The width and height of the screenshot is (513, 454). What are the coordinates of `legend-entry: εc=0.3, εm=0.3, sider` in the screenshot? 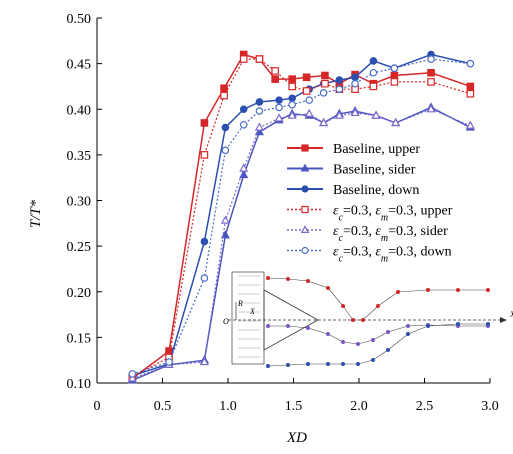 It's located at (367, 234).